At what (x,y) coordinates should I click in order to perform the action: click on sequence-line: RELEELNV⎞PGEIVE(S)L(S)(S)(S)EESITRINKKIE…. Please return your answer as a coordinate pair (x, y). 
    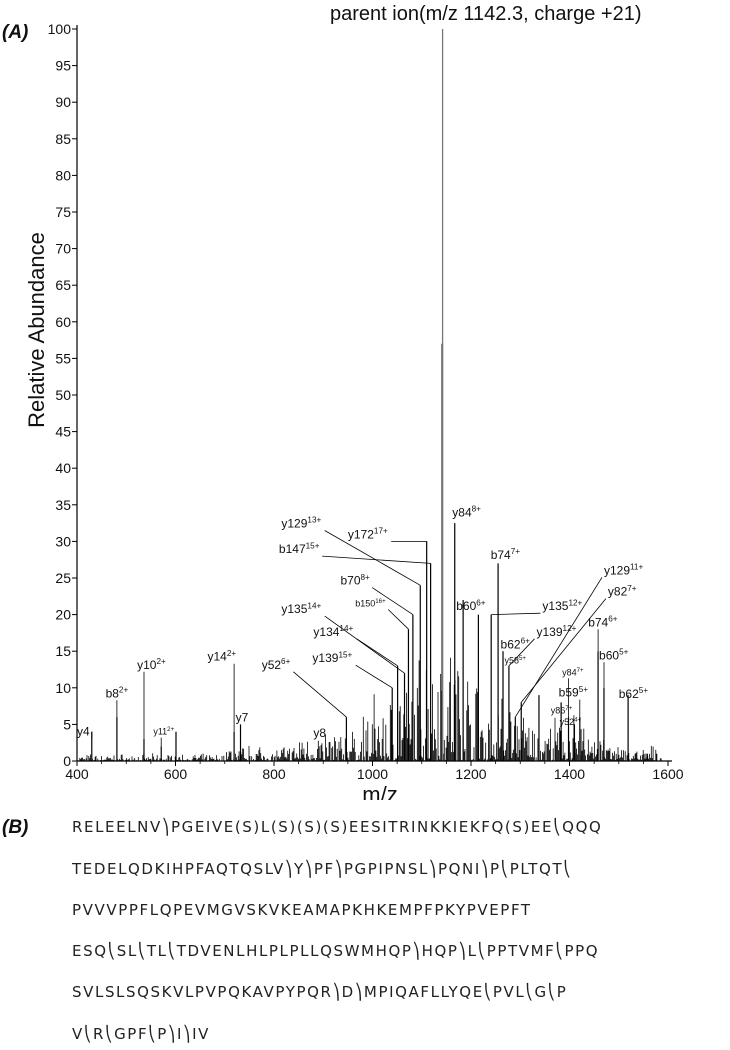
    Looking at the image, I should click on (337, 827).